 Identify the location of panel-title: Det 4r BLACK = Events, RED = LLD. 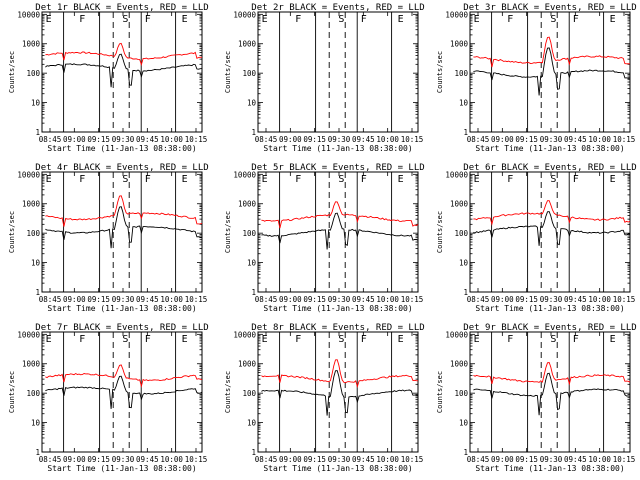
(121, 168).